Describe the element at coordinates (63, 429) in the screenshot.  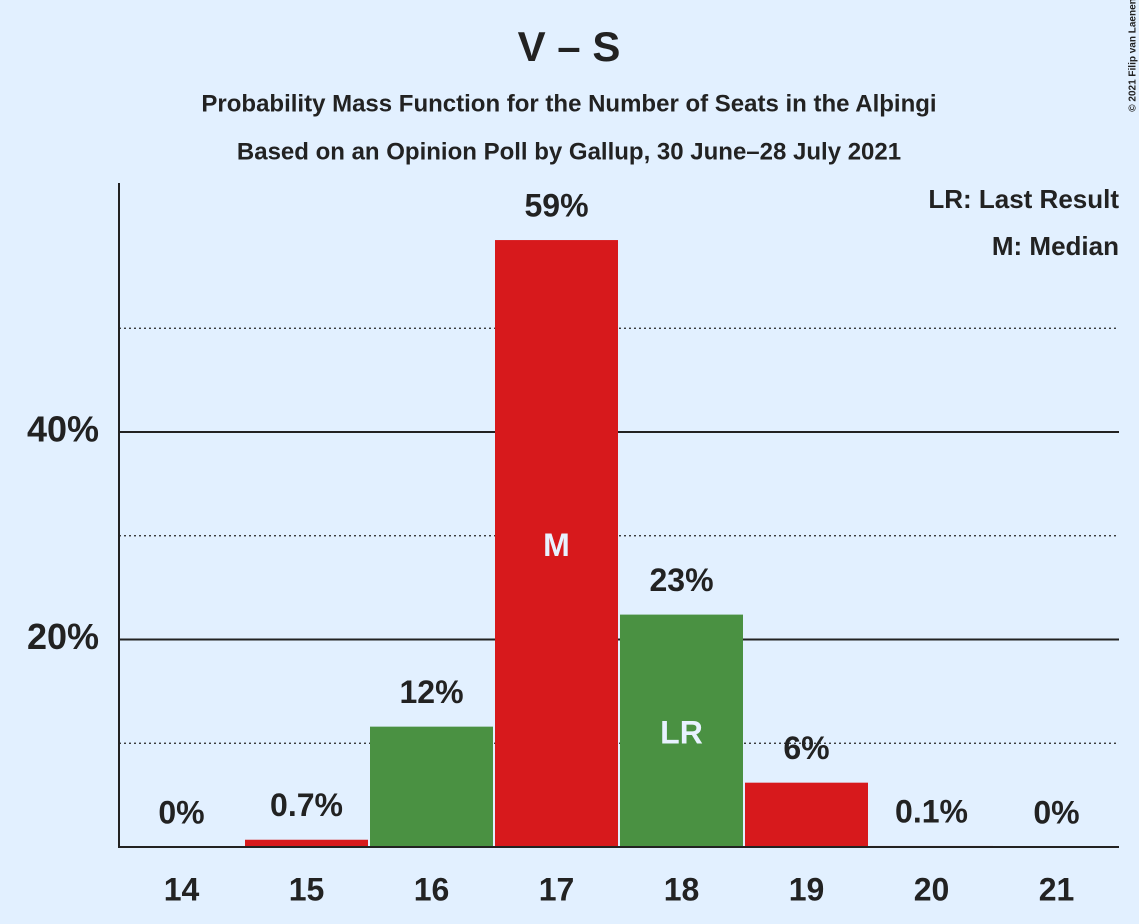
I see `y-tick-label: 40%` at that location.